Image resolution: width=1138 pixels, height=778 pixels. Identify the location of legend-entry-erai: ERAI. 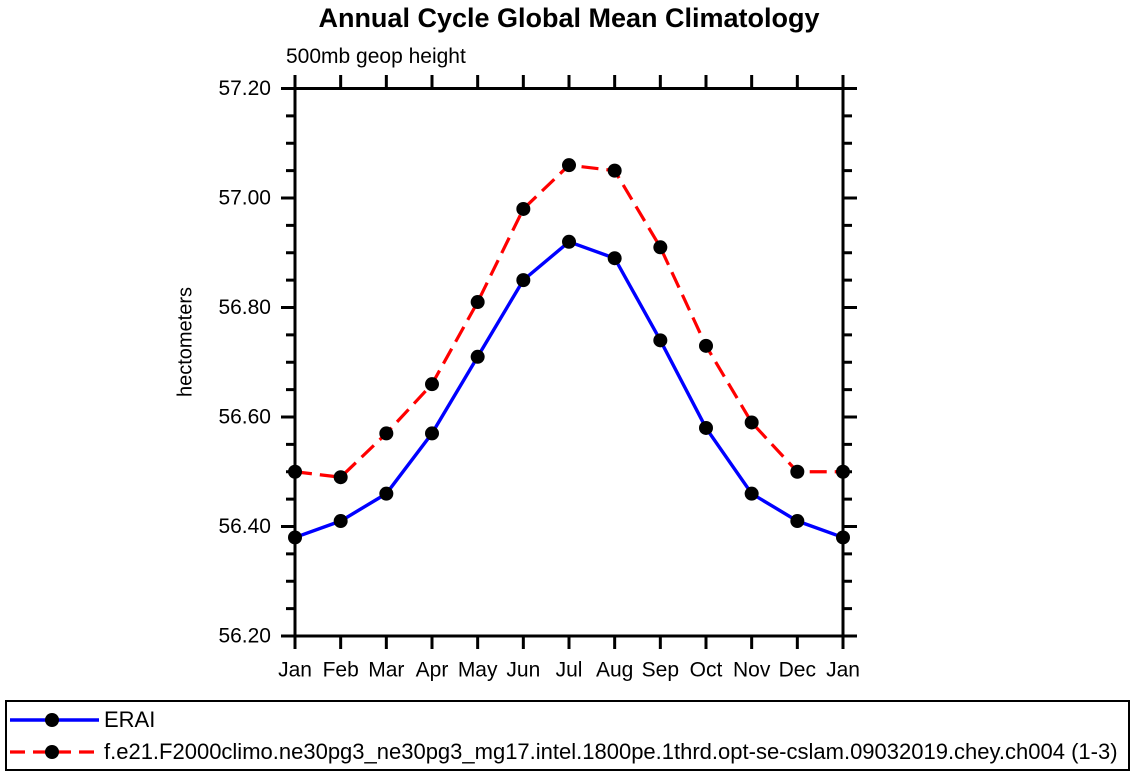
(81, 720).